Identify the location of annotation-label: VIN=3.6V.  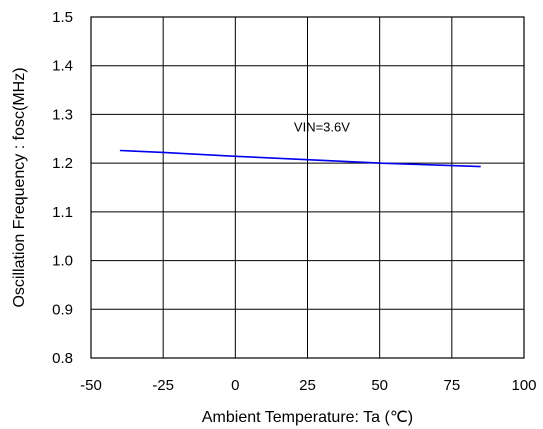
(322, 126).